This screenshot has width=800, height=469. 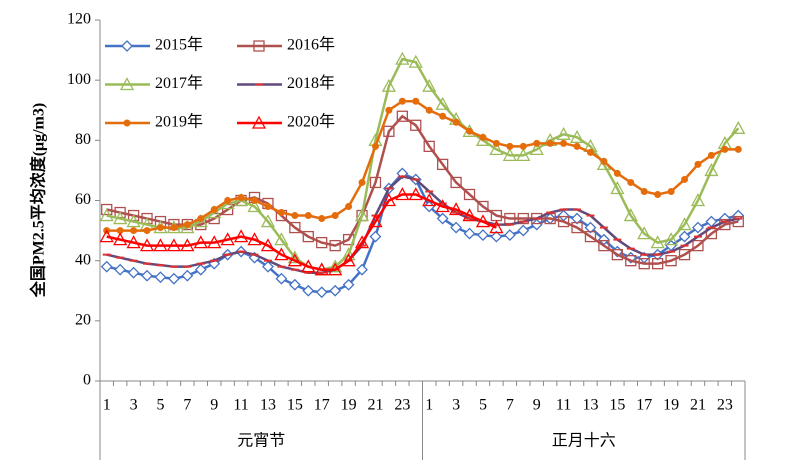 I want to click on x-tick-label: 15, so click(x=617, y=405).